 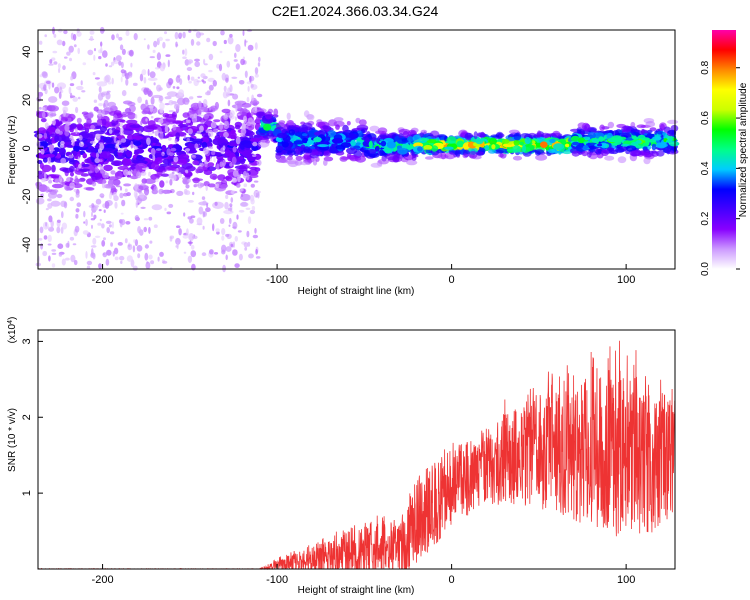 I want to click on spectrogram-x-ticks: -200 -100 0 100, so click(x=363, y=275).